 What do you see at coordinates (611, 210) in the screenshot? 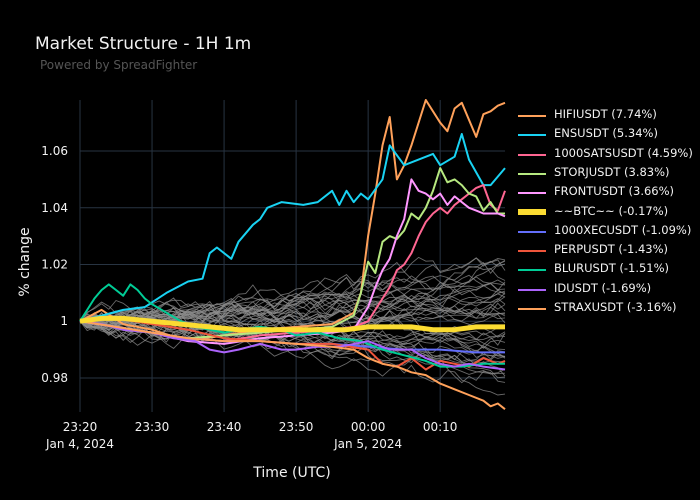
I see `legend-label: ~~BTC~~ (-0.17%)` at bounding box center [611, 210].